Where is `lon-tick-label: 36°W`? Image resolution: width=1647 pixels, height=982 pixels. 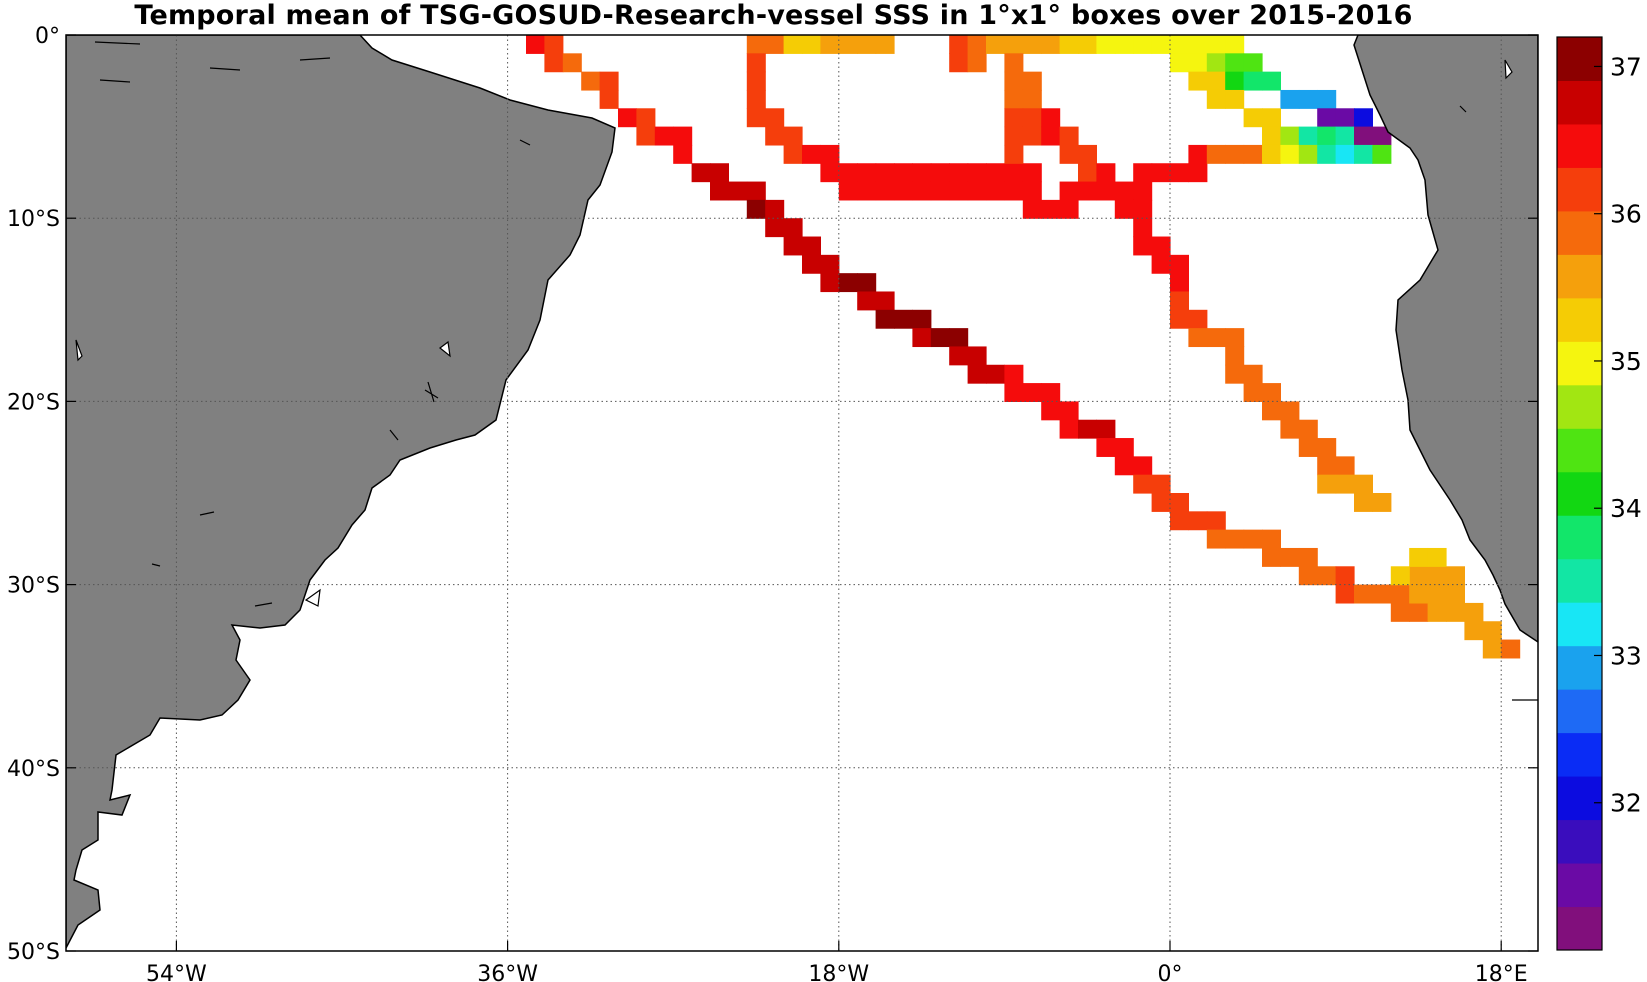 lon-tick-label: 36°W is located at coordinates (507, 972).